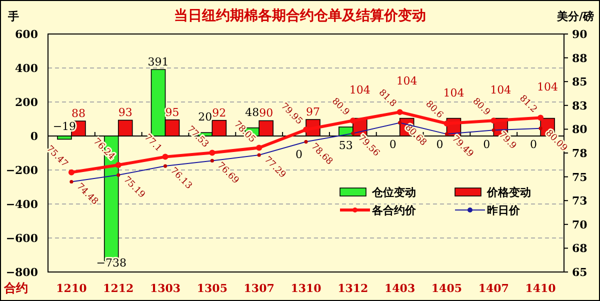 This screenshot has width=600, height=301. What do you see at coordinates (580, 225) in the screenshot?
I see `y2-tick-label: 70` at bounding box center [580, 225].